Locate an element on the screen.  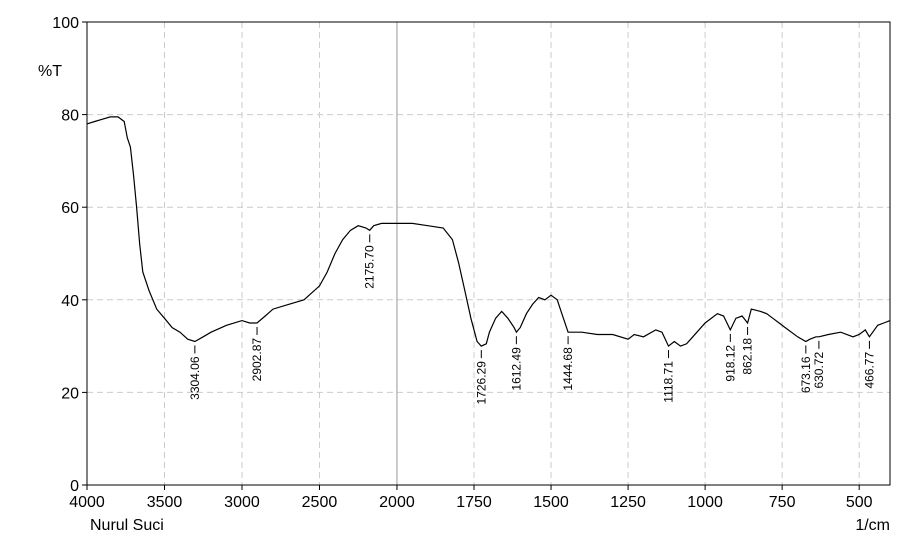
peak-label: 918.12 is located at coordinates (730, 363).